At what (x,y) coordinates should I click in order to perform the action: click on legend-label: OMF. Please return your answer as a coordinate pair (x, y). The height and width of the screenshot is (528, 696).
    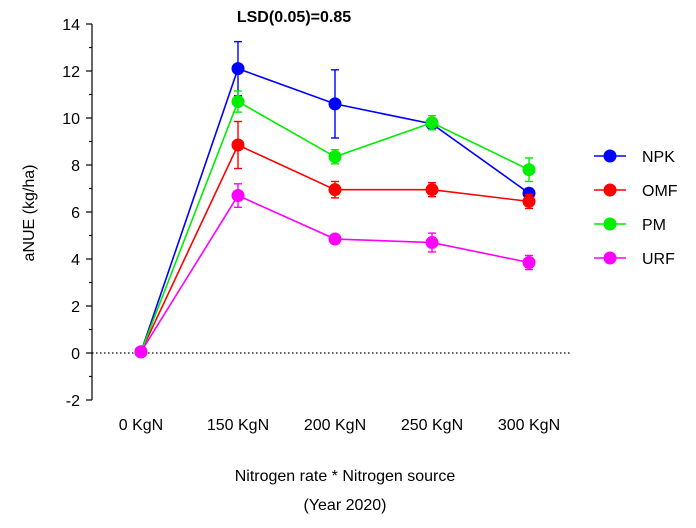
    Looking at the image, I should click on (660, 191).